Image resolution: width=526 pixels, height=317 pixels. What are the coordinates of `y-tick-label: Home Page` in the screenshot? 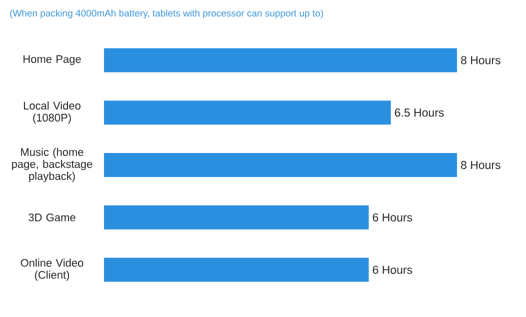 It's located at (52, 60).